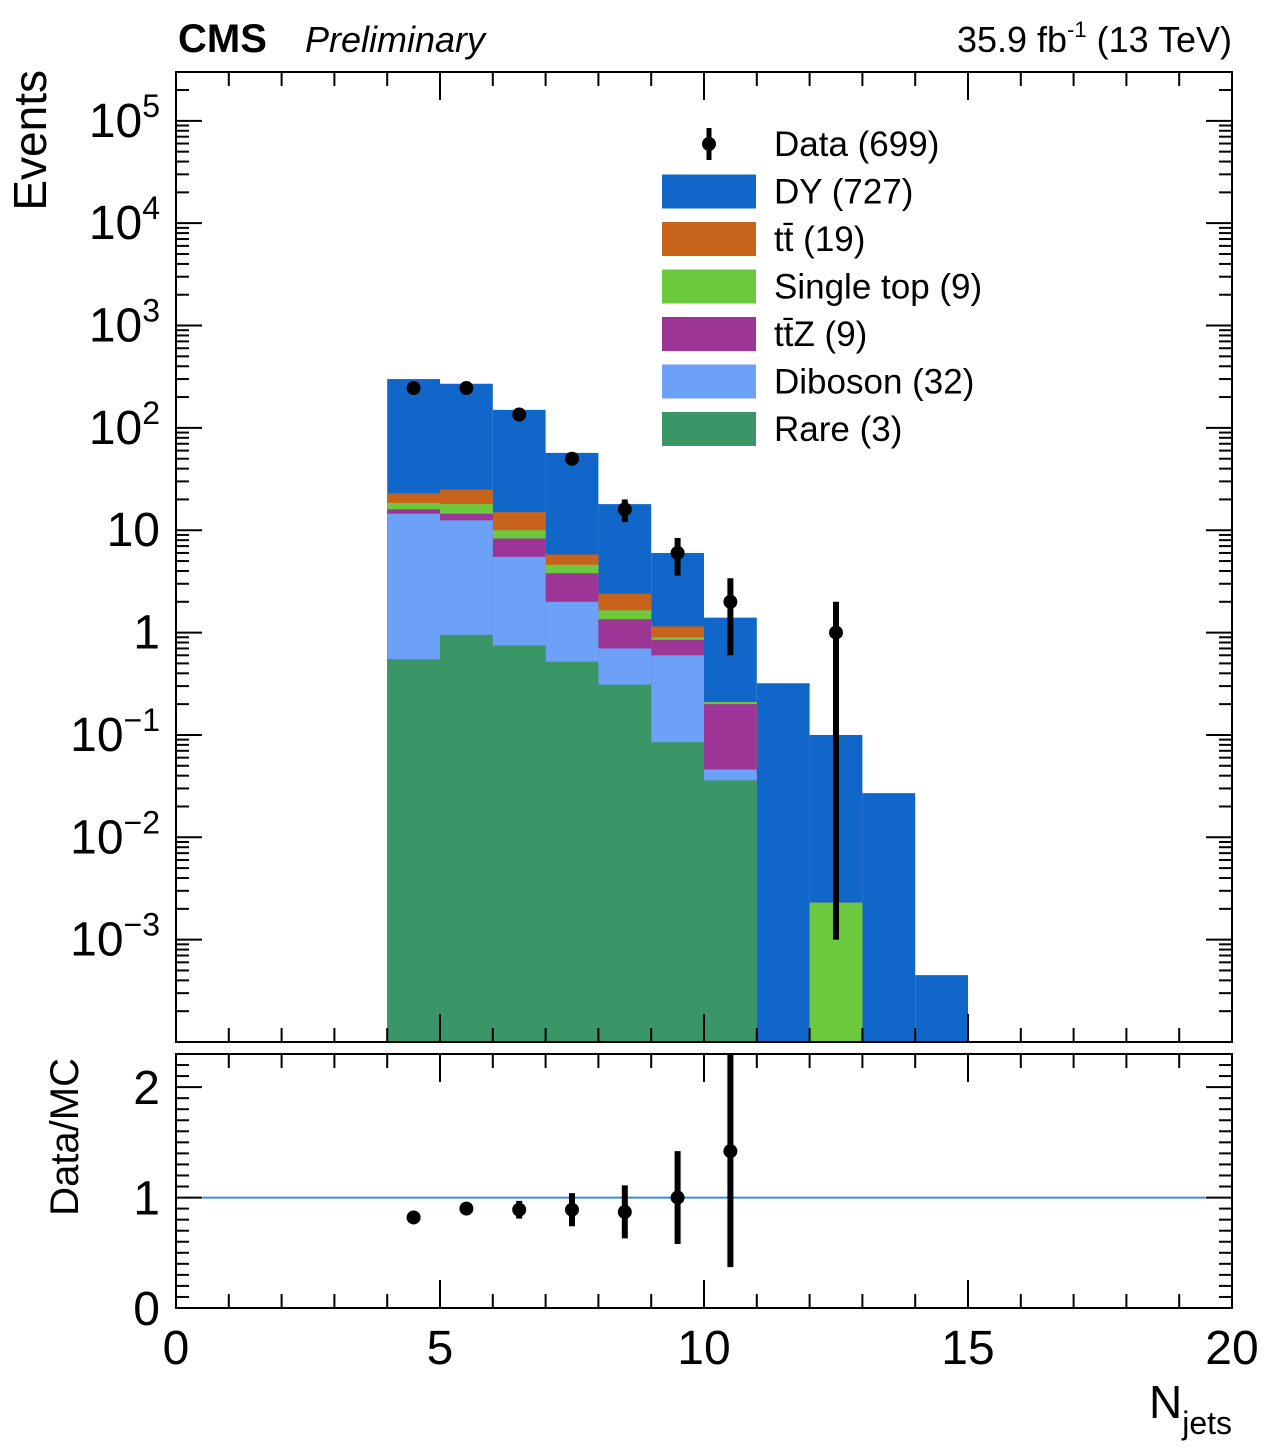 Image resolution: width=1274 pixels, height=1448 pixels. What do you see at coordinates (838, 429) in the screenshot?
I see `legend-label-rare: Rare (3)` at bounding box center [838, 429].